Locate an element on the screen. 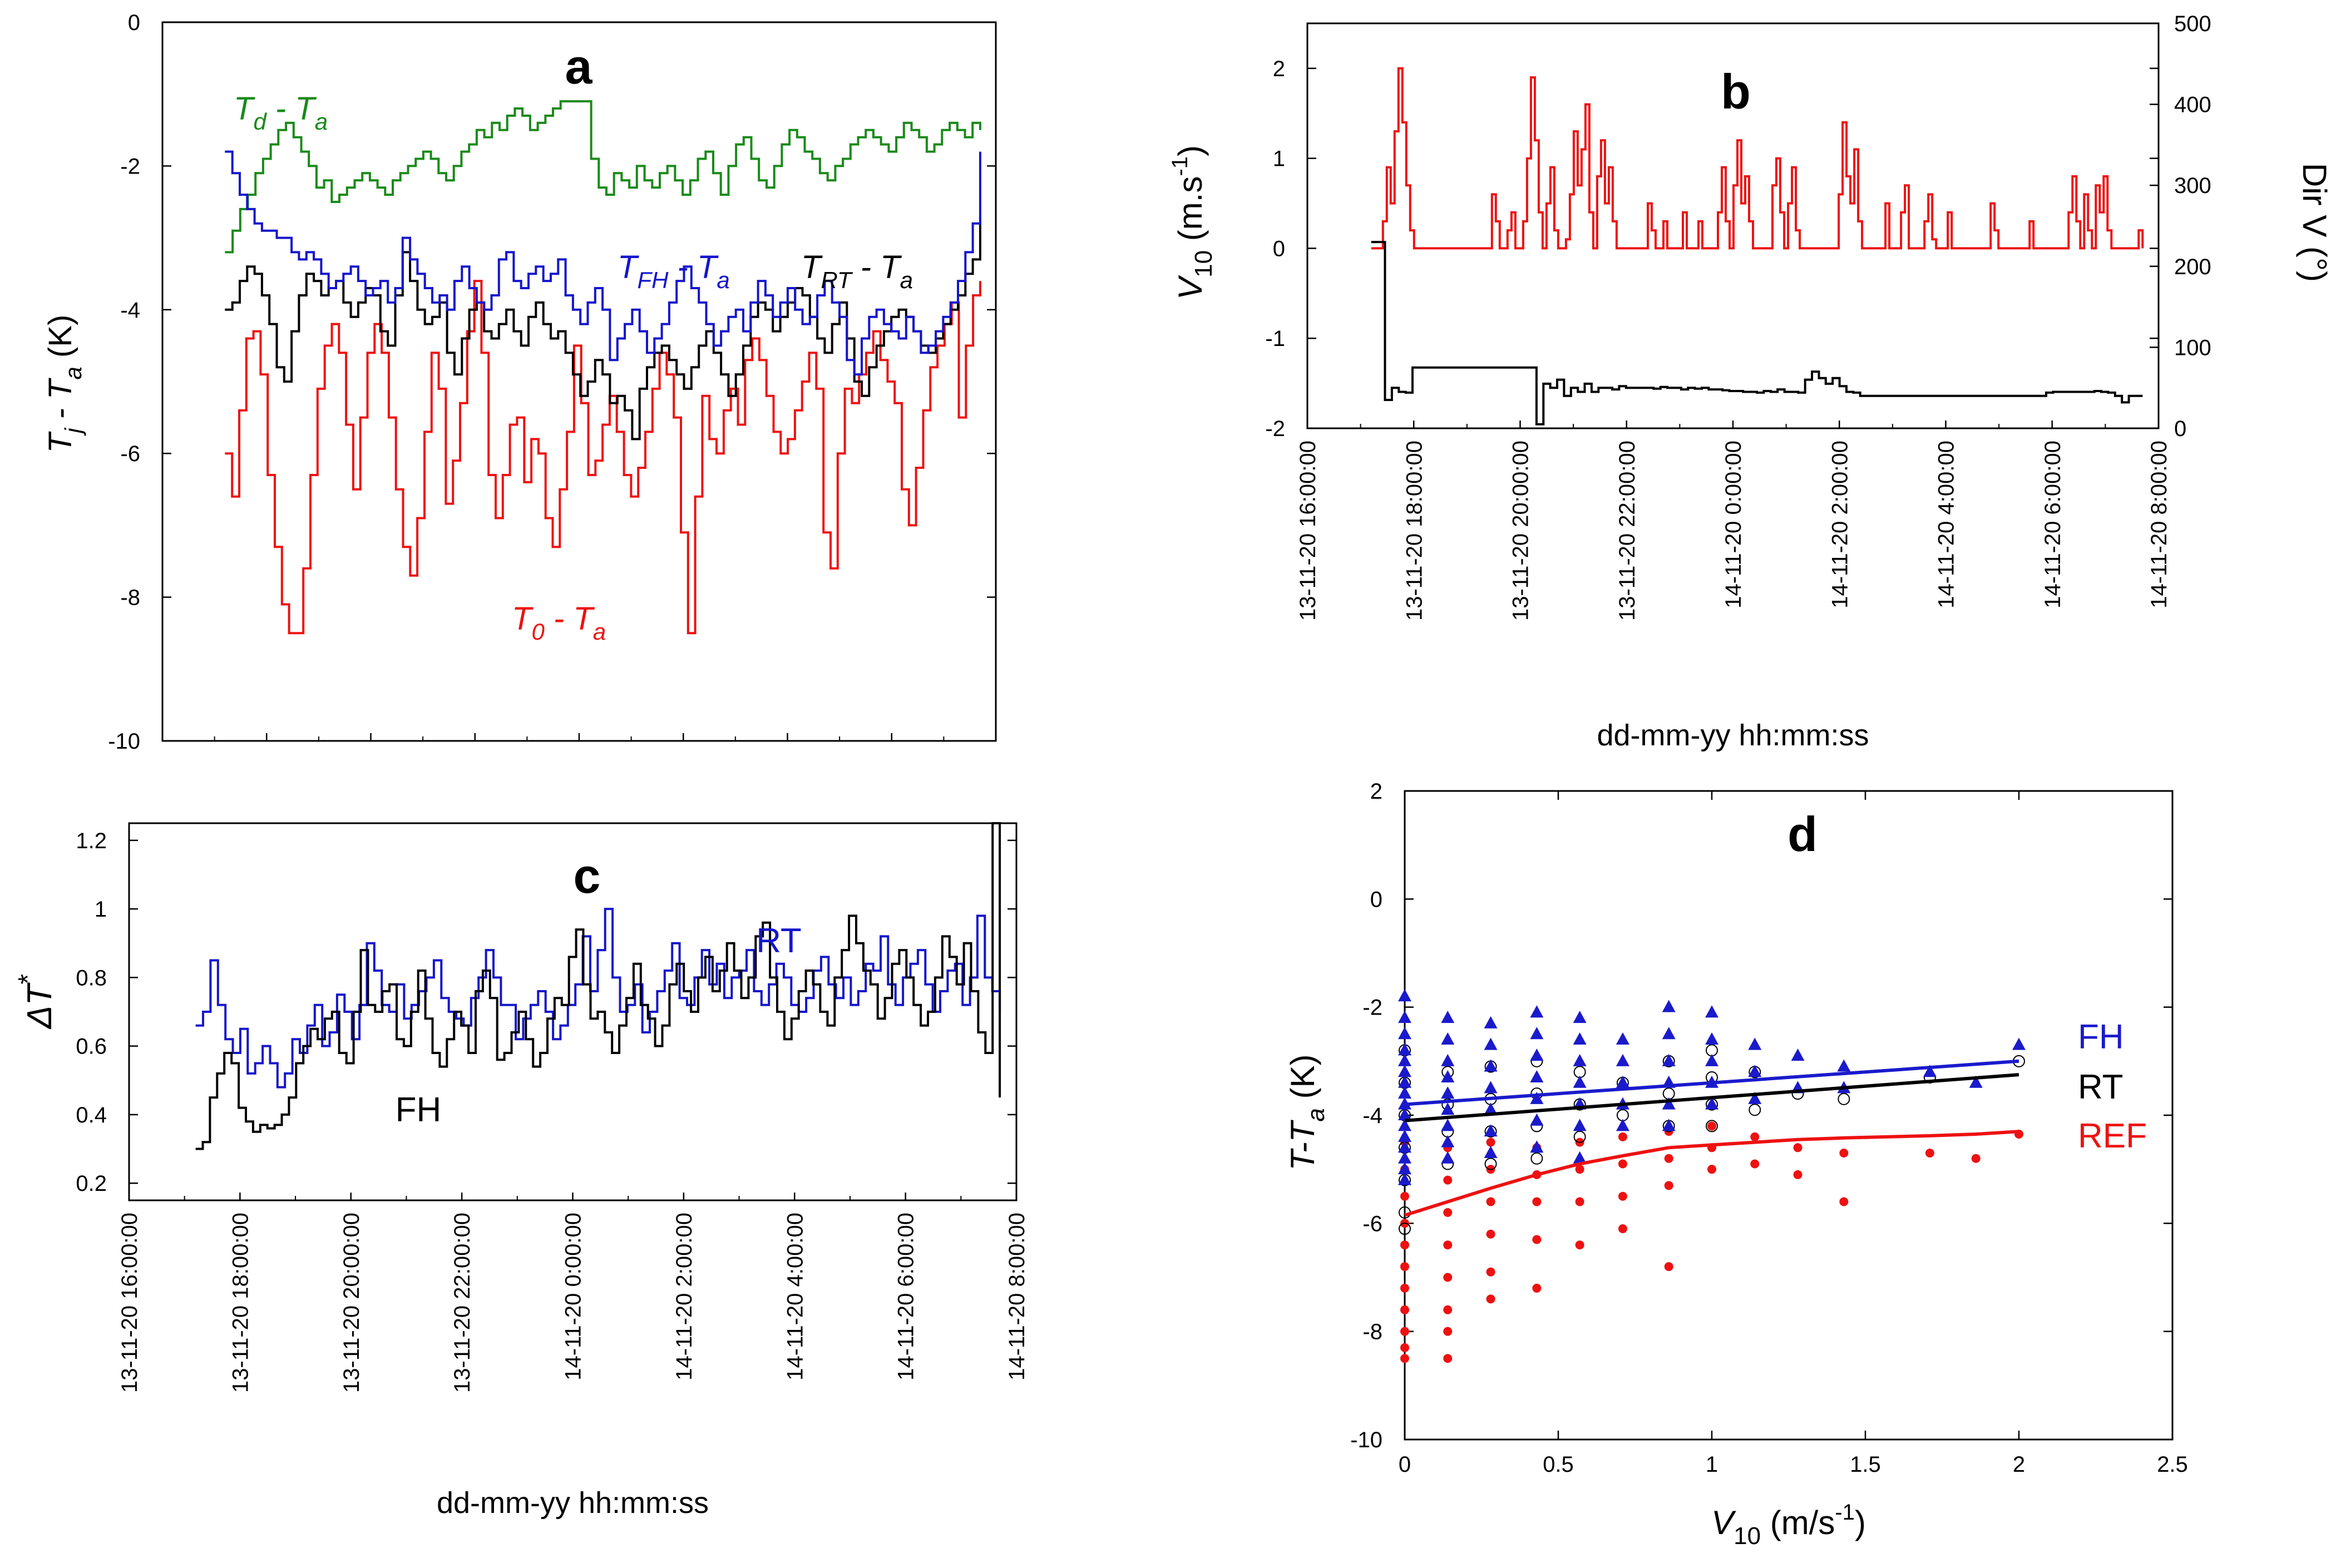 The width and height of the screenshot is (2331, 1568). y-right-tick-label: 0 is located at coordinates (2180, 429).